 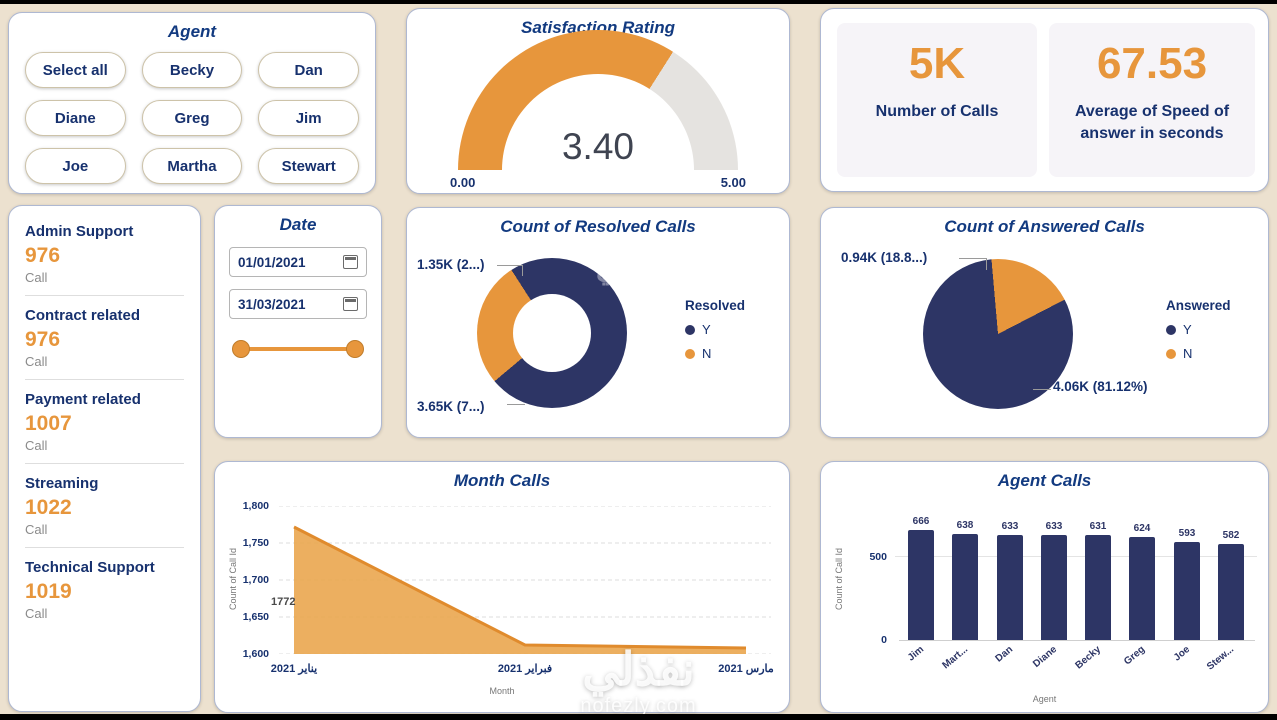 I want to click on agent-button-select-all: Select all, so click(x=75, y=70).